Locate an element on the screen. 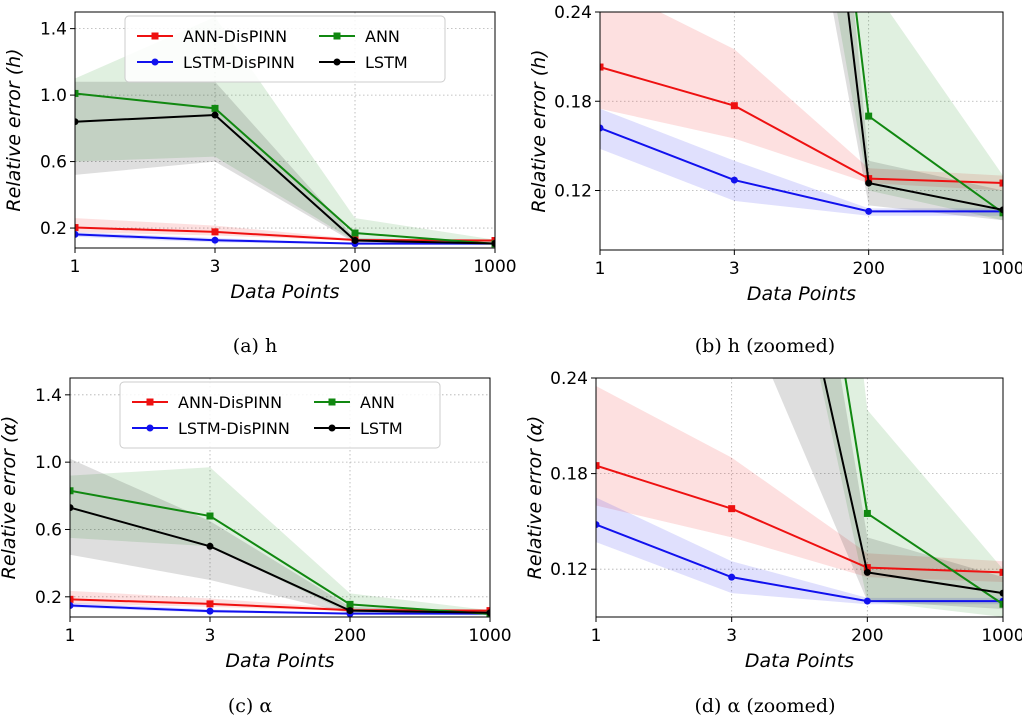 The height and width of the screenshot is (727, 1022). y-tick-label: 0.12 is located at coordinates (573, 192).